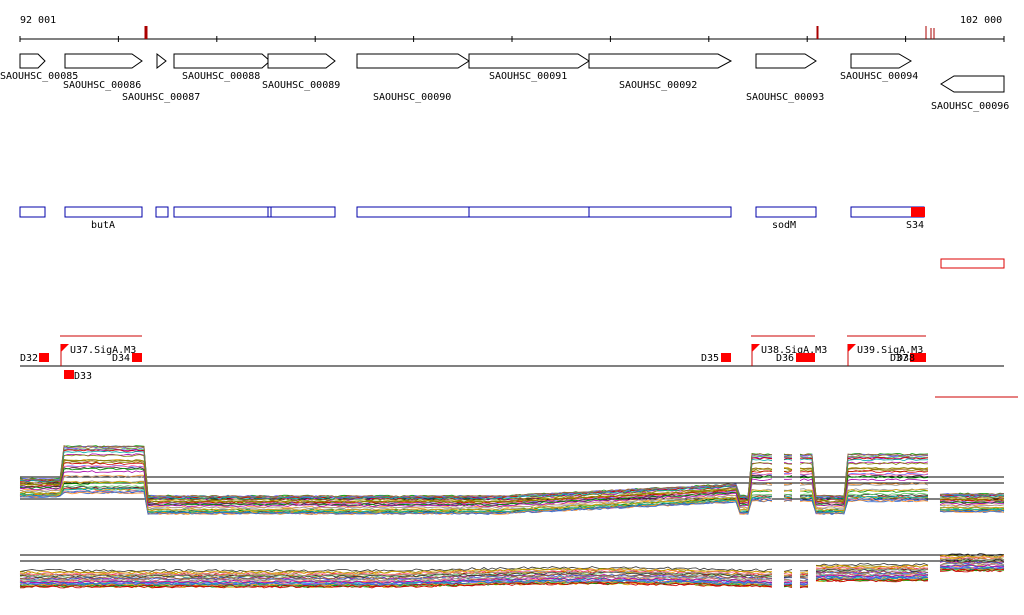  I want to click on gene-label: SAOUHSC_00096, so click(970, 106).